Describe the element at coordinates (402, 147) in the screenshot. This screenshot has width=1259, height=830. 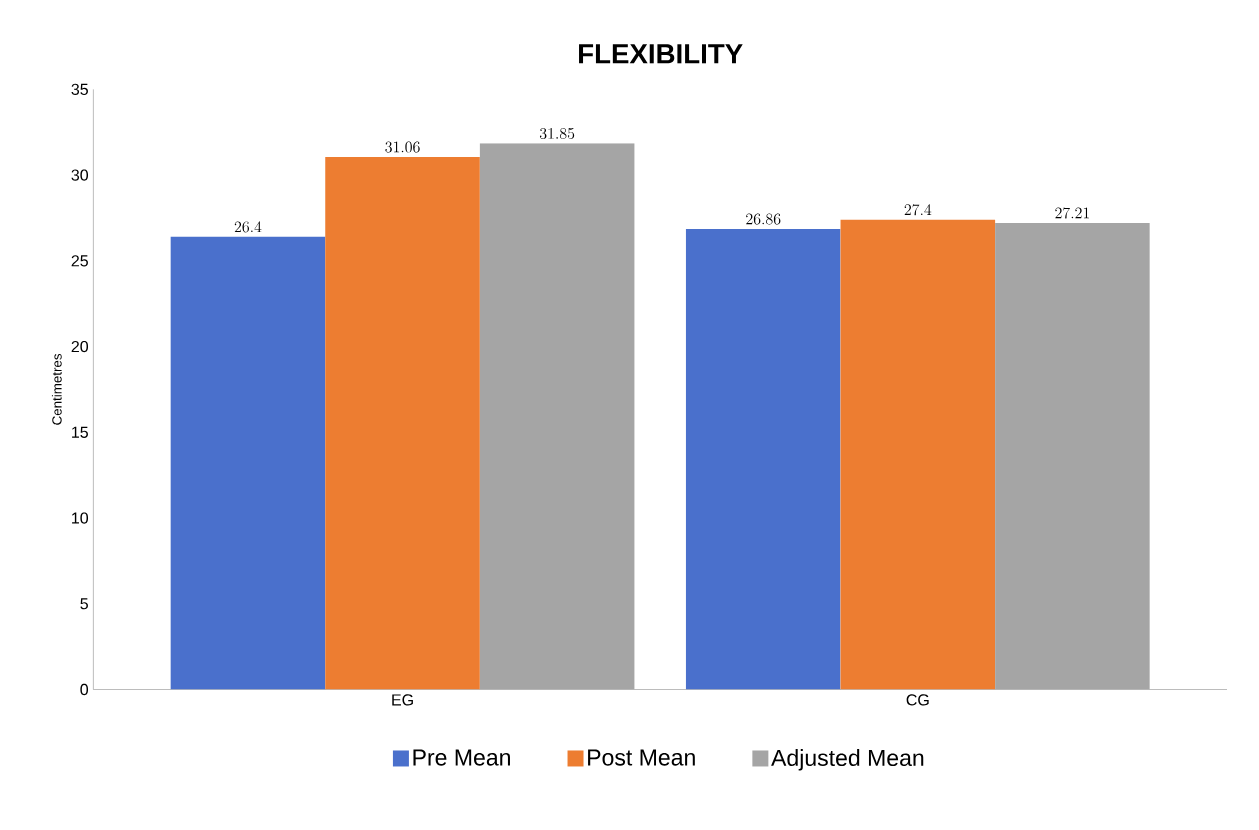
I see `data-label: 31 .06` at that location.